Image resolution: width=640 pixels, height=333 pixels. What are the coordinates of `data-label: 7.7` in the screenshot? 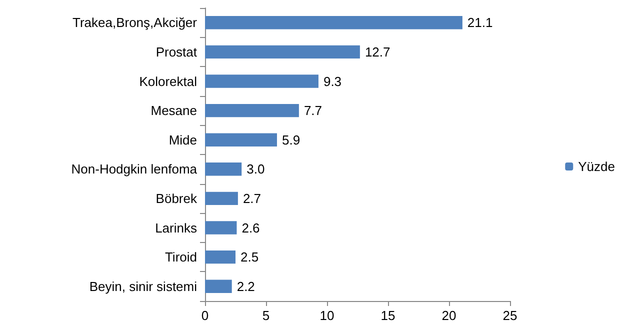 It's located at (313, 110).